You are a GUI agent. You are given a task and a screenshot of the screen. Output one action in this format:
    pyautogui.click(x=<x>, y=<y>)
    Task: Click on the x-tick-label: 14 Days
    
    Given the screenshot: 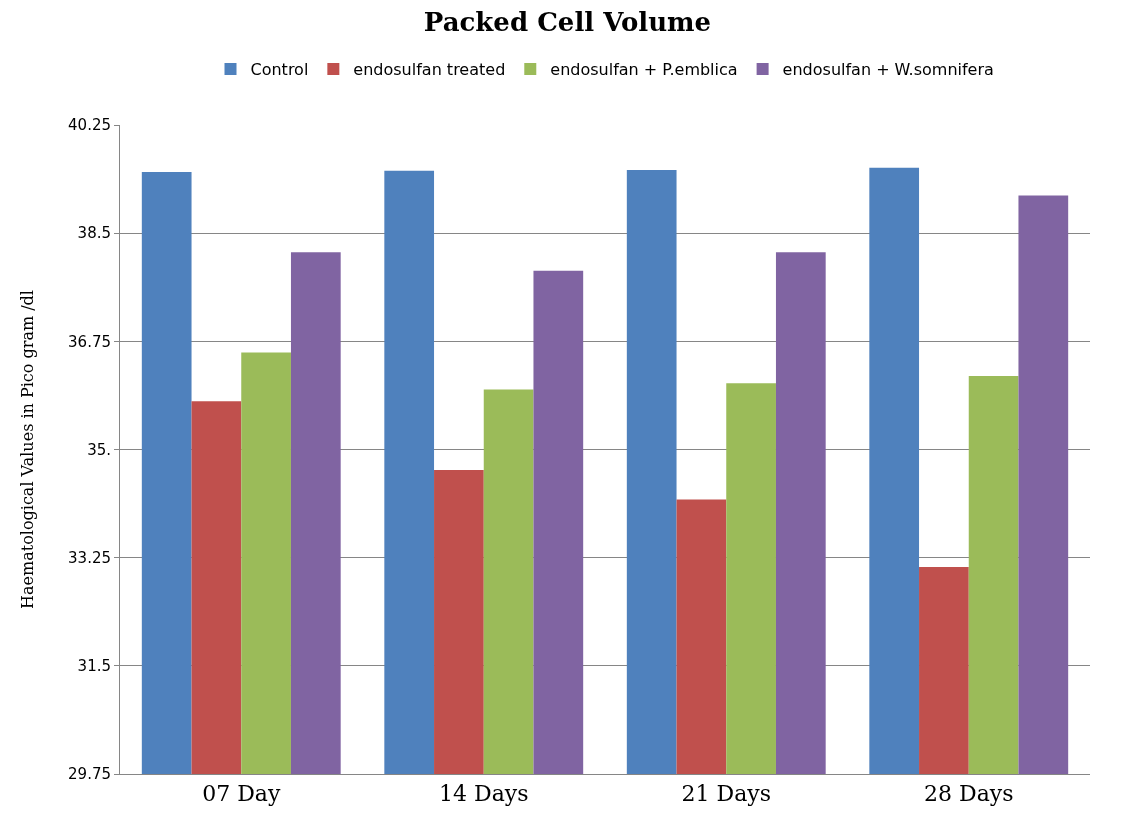 What is the action you would take?
    pyautogui.click(x=484, y=794)
    